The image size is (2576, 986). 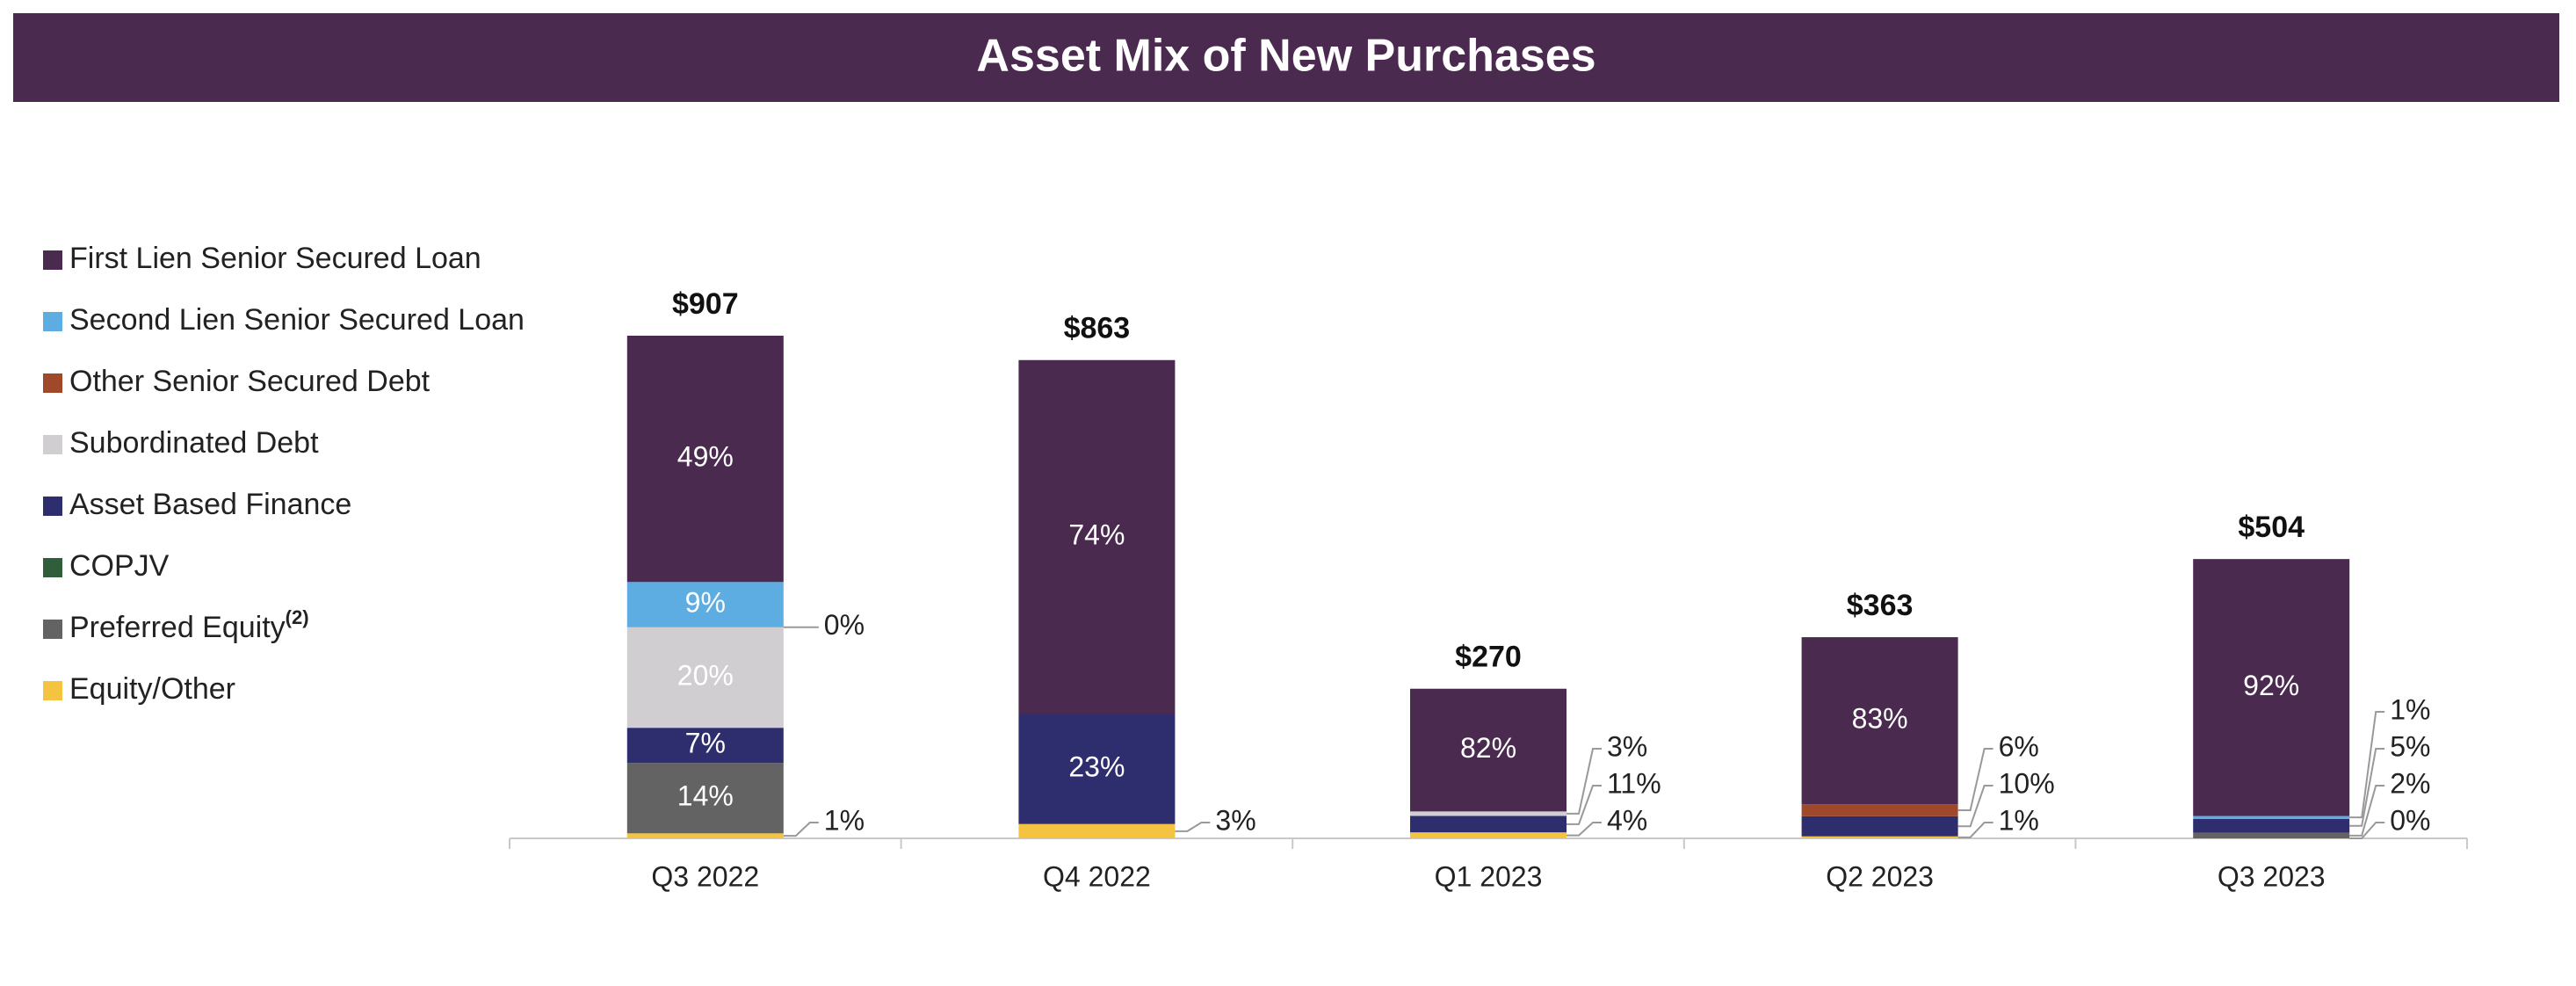 I want to click on total-label: $907, so click(x=705, y=304).